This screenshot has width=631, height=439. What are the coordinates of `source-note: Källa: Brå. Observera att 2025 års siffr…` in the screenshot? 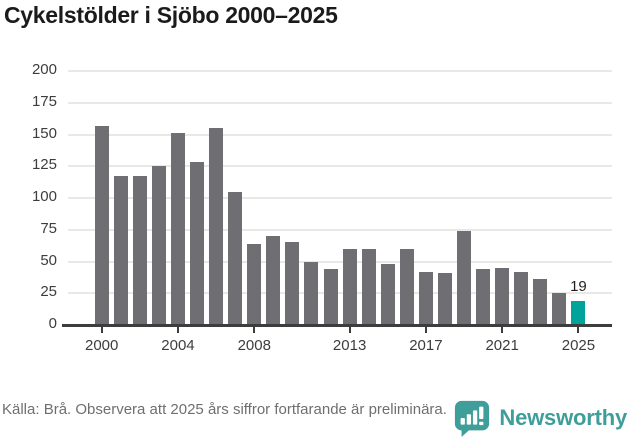 It's located at (224, 409).